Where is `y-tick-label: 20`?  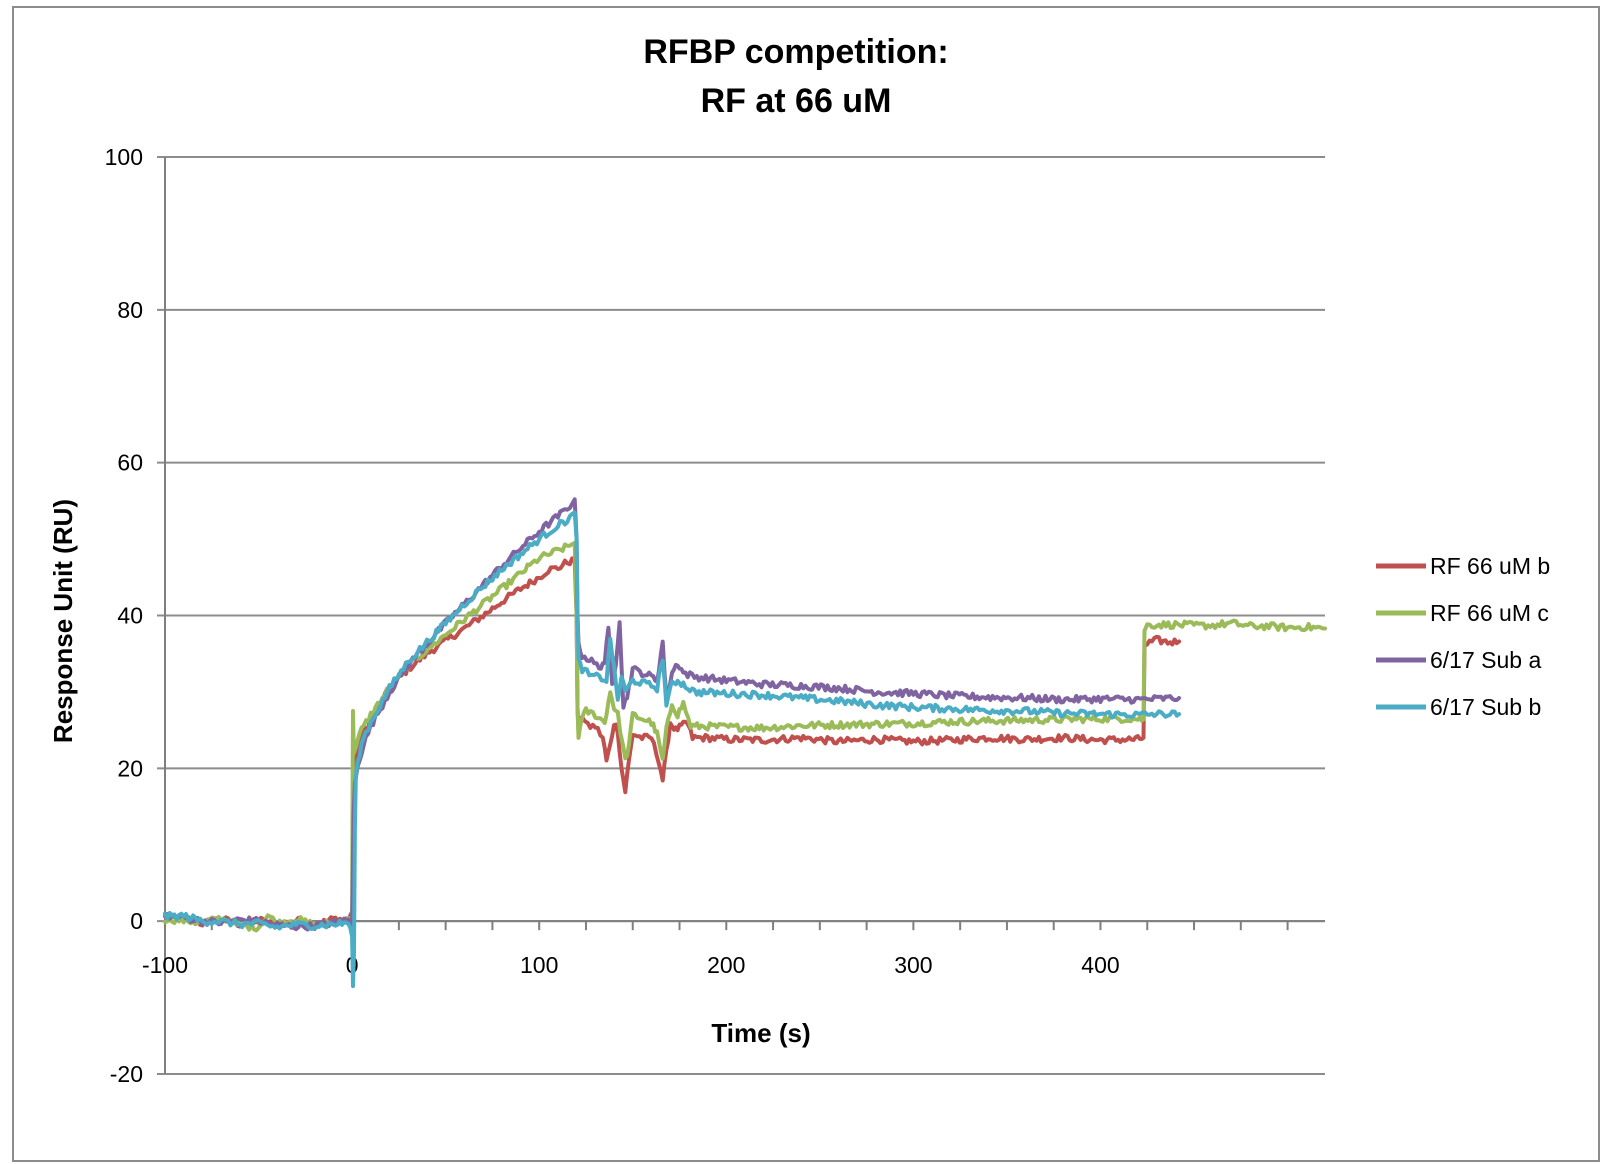
y-tick-label: 20 is located at coordinates (130, 768).